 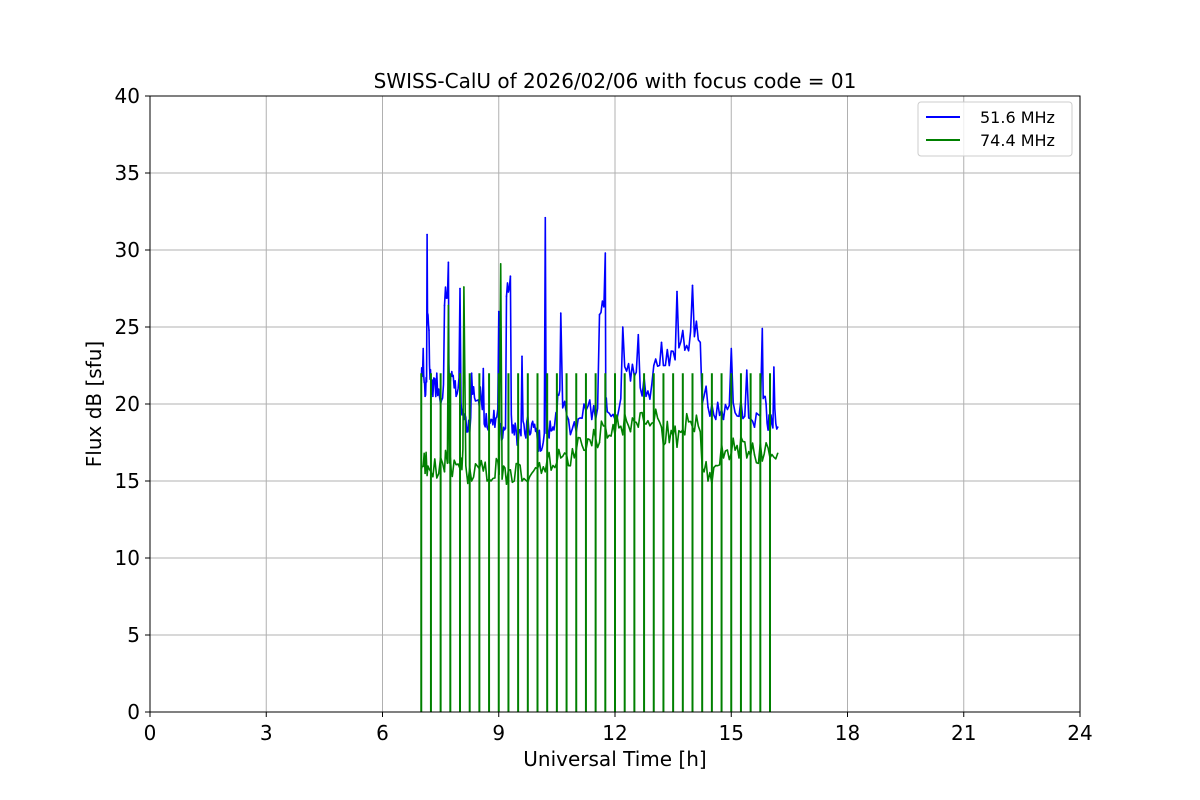 What do you see at coordinates (150, 733) in the screenshot?
I see `x-tick-label: 0` at bounding box center [150, 733].